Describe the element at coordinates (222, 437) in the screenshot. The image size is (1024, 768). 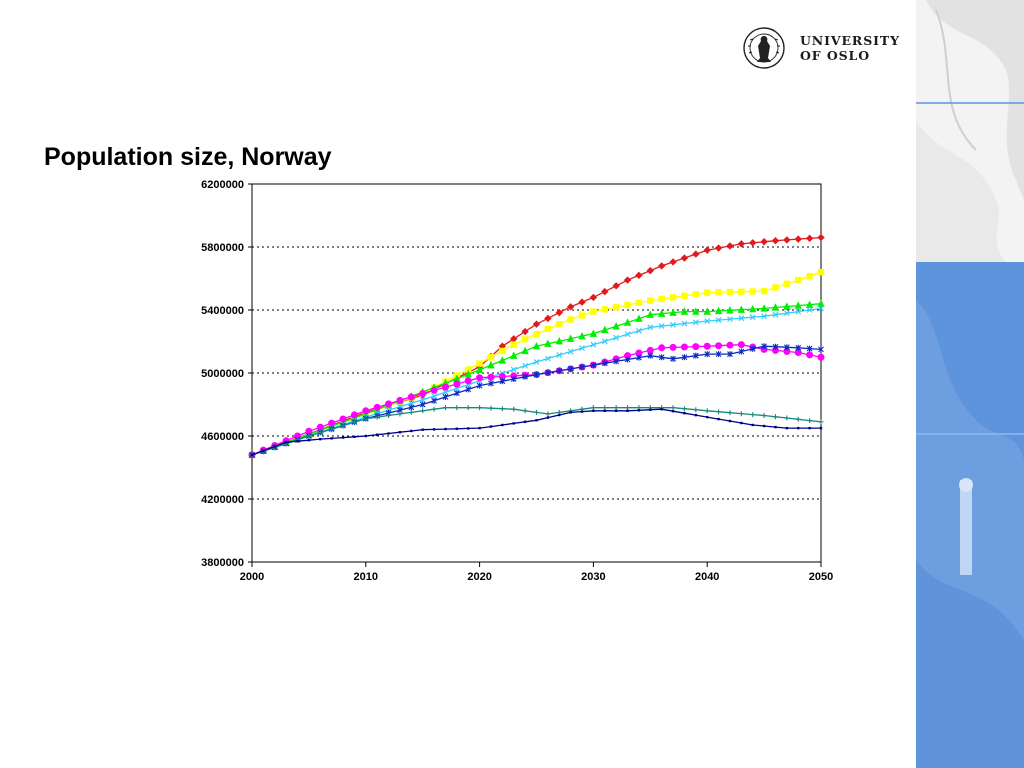
I see `y-tick-label: 4600000` at that location.